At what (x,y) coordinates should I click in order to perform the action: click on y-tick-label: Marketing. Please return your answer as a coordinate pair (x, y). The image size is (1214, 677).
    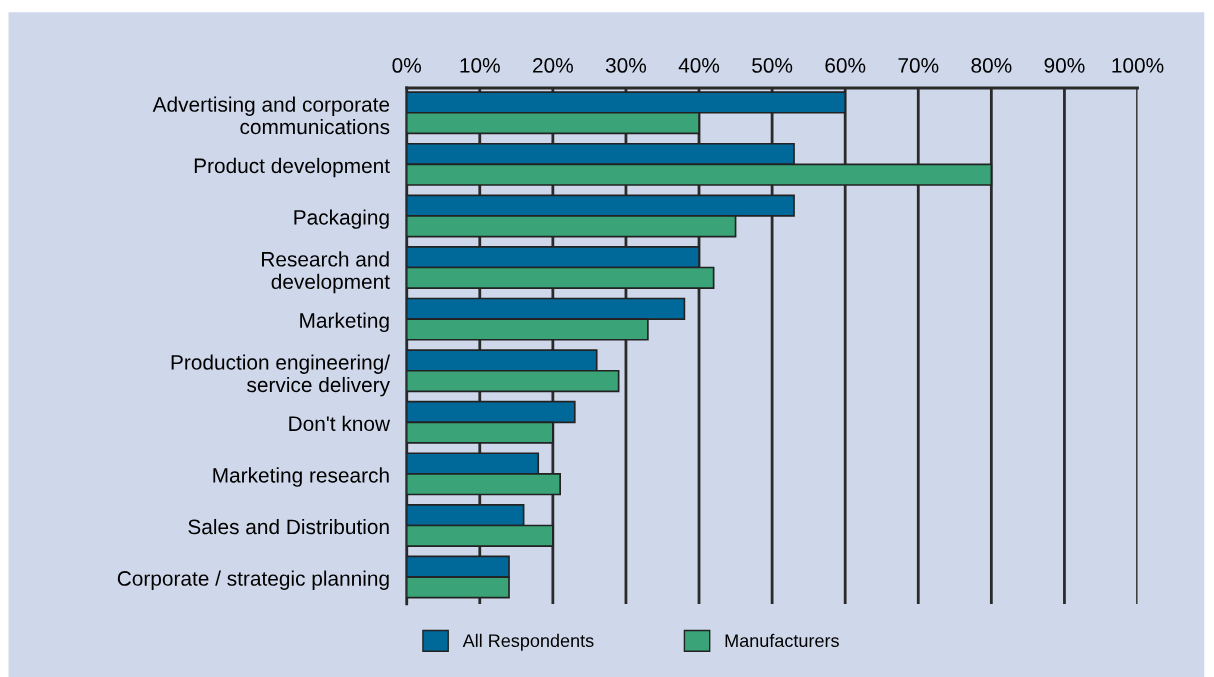
    Looking at the image, I should click on (344, 322).